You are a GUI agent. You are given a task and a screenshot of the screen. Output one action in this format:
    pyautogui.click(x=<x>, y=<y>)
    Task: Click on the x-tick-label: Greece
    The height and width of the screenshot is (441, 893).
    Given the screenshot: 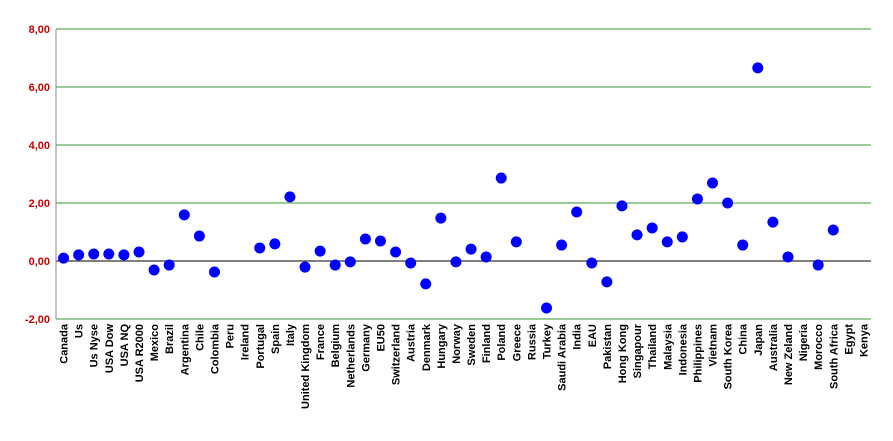 What is the action you would take?
    pyautogui.click(x=517, y=342)
    